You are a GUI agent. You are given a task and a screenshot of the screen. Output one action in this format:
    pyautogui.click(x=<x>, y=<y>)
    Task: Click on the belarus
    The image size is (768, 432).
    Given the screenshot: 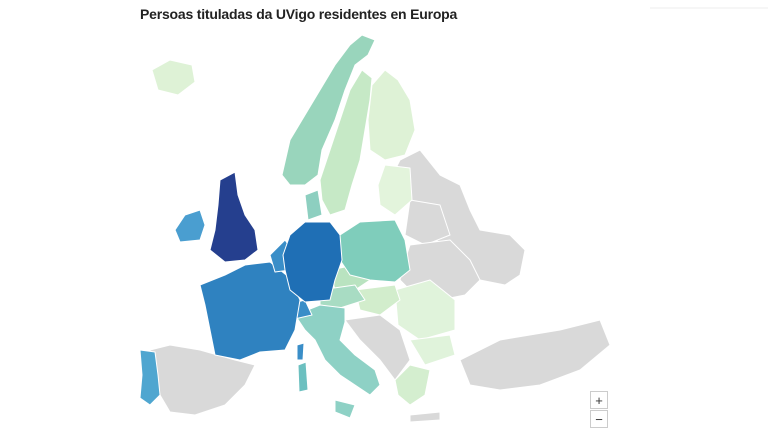 What is the action you would take?
    pyautogui.click(x=427, y=222)
    